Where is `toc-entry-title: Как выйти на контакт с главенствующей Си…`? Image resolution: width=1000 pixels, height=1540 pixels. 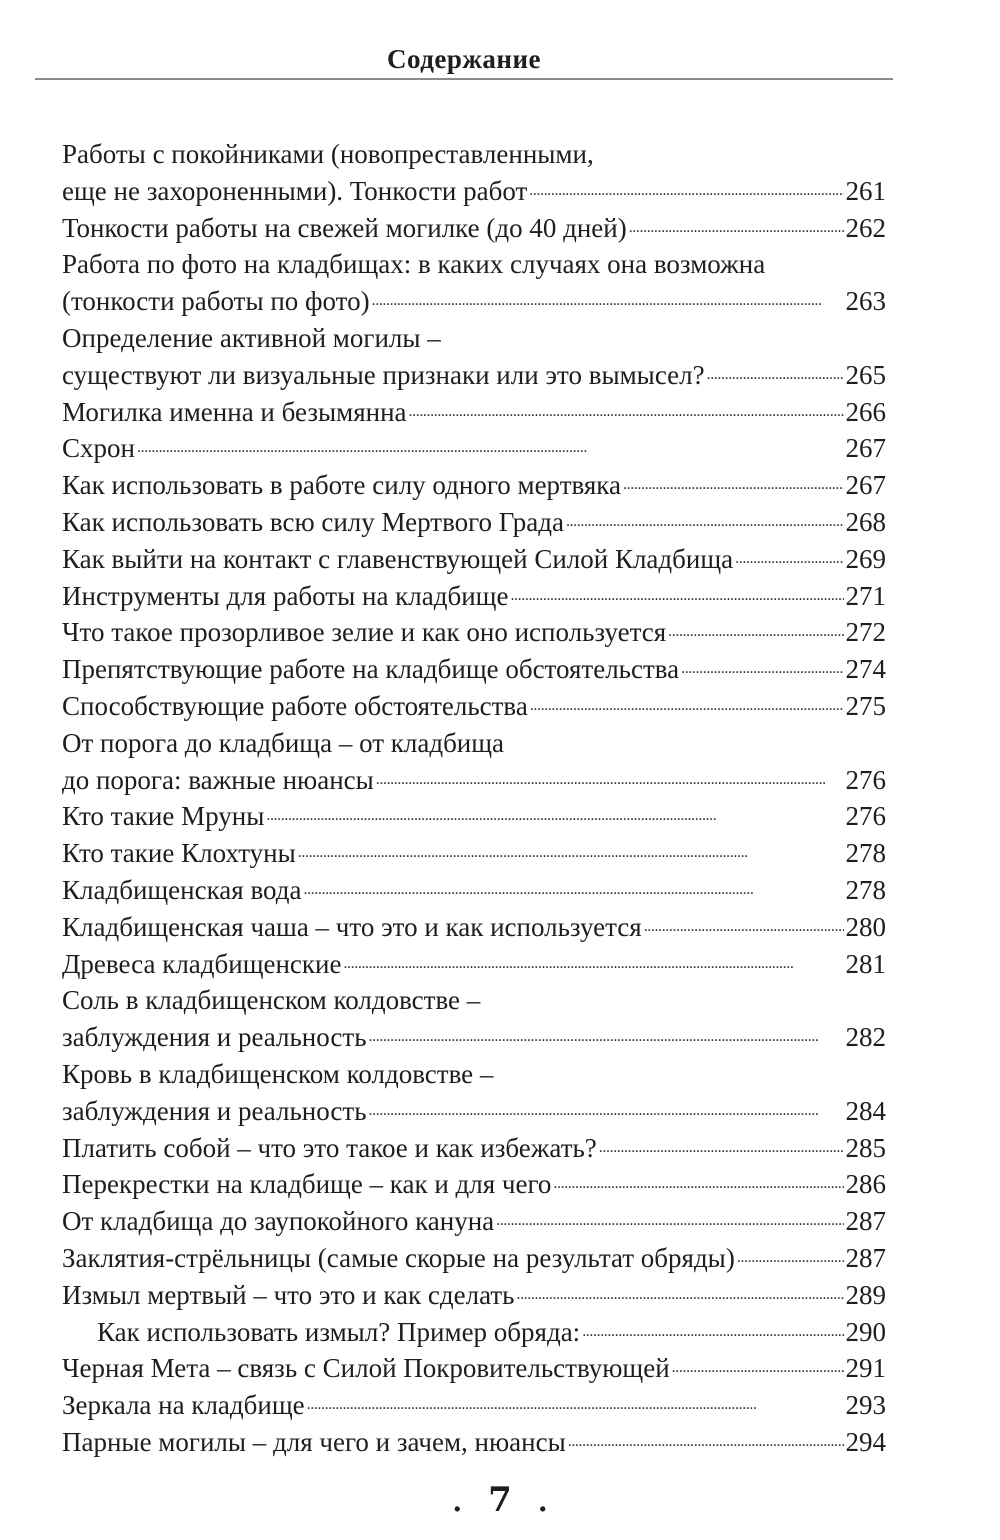 toc-entry-title: Как выйти на контакт с главенствующей Си… is located at coordinates (398, 558).